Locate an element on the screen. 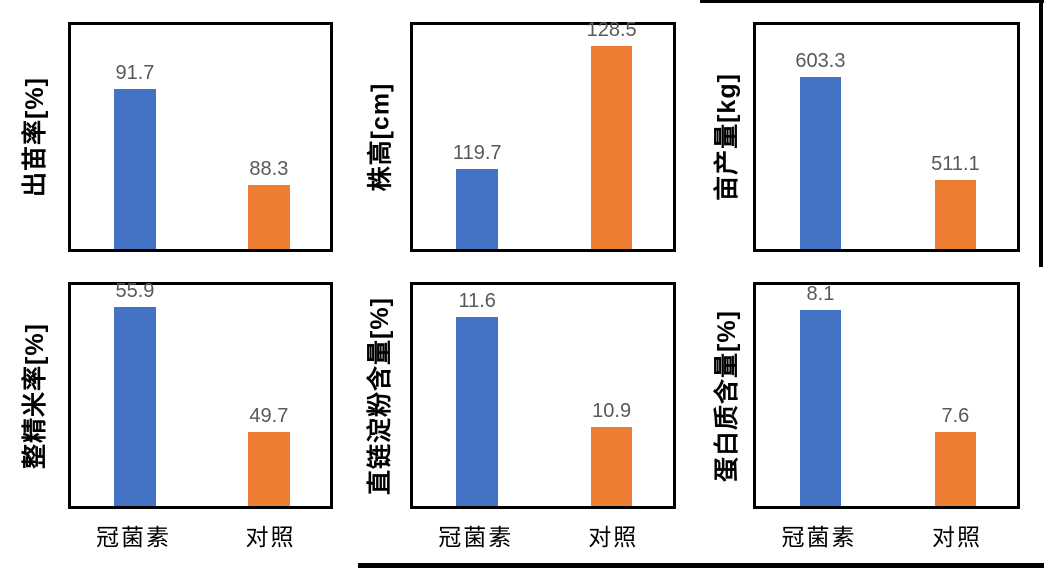  value-label-control: 49.7 is located at coordinates (269, 415).